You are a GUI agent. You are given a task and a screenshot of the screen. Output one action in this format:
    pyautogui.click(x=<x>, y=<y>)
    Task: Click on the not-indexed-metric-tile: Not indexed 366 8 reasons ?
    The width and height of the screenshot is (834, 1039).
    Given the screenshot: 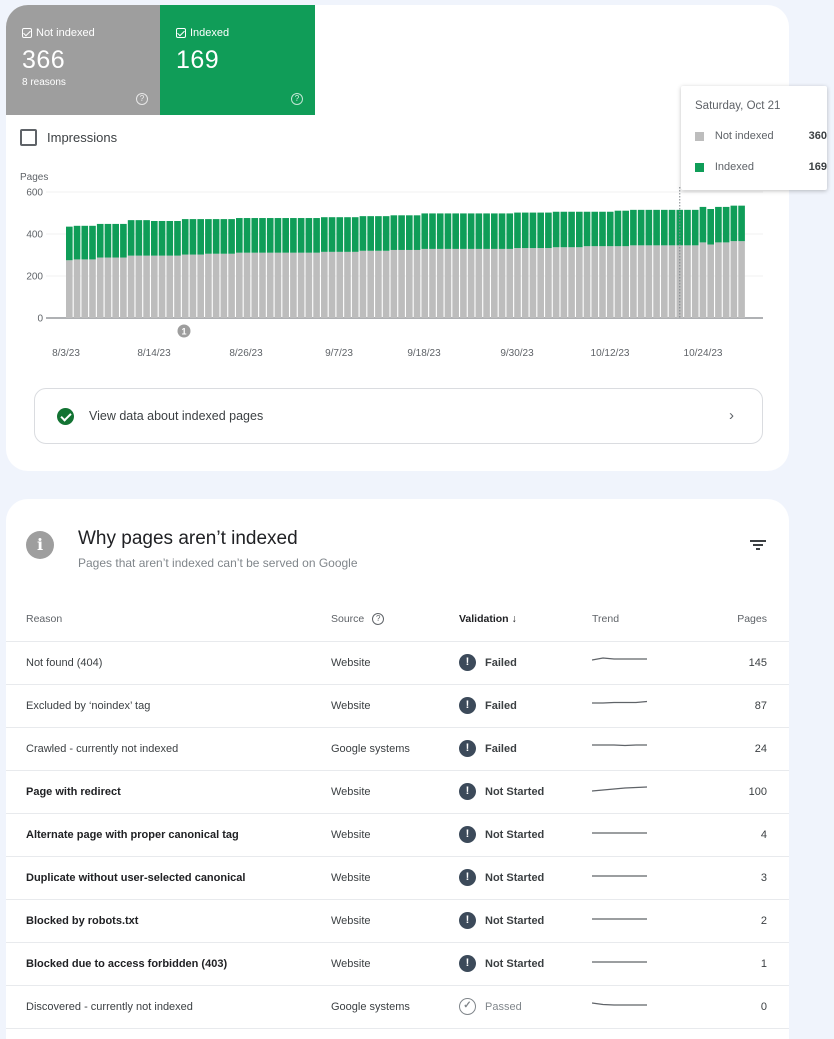 What is the action you would take?
    pyautogui.click(x=83, y=60)
    